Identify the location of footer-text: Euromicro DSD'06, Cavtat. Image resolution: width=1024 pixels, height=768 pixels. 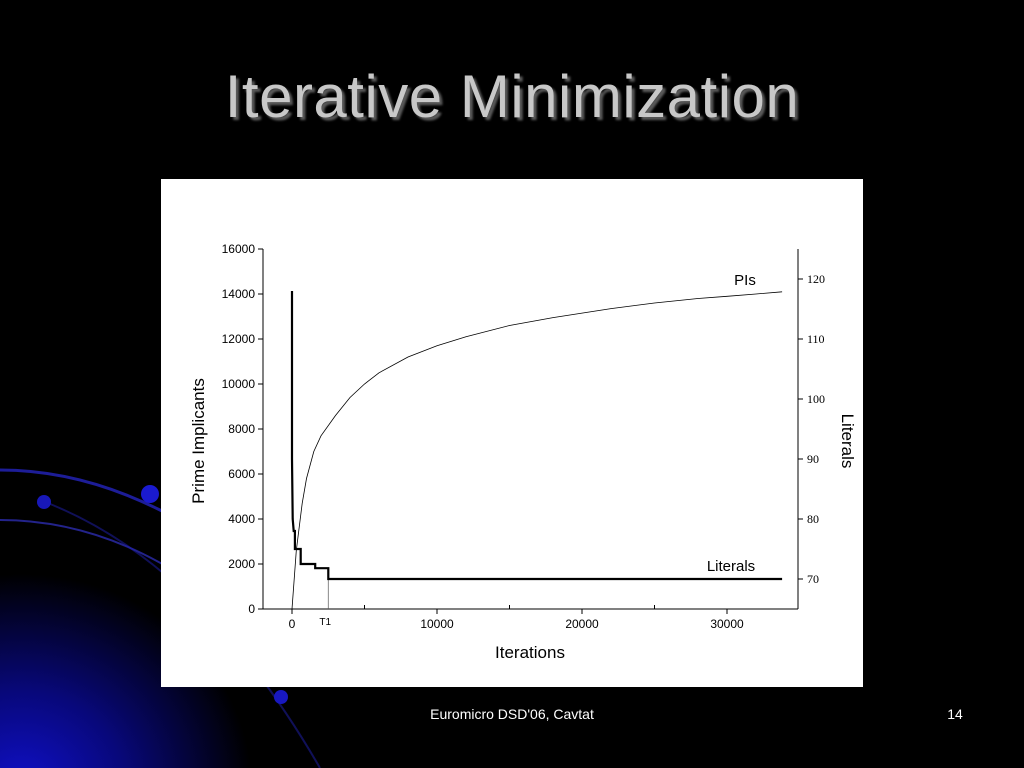
(512, 714).